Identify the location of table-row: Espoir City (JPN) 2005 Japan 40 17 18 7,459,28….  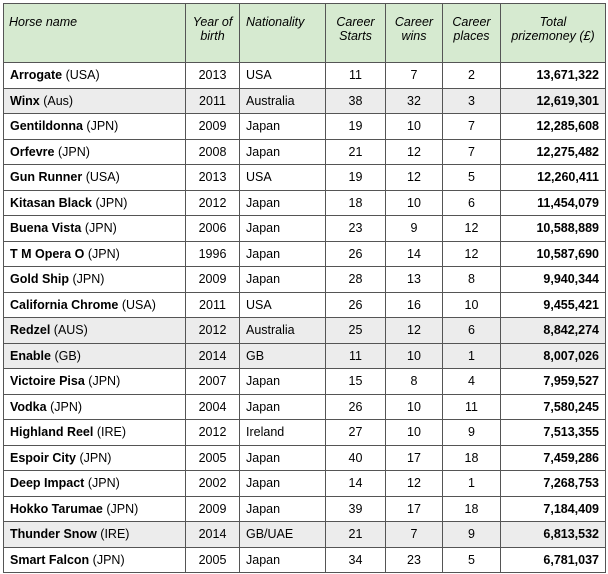
(304, 457).